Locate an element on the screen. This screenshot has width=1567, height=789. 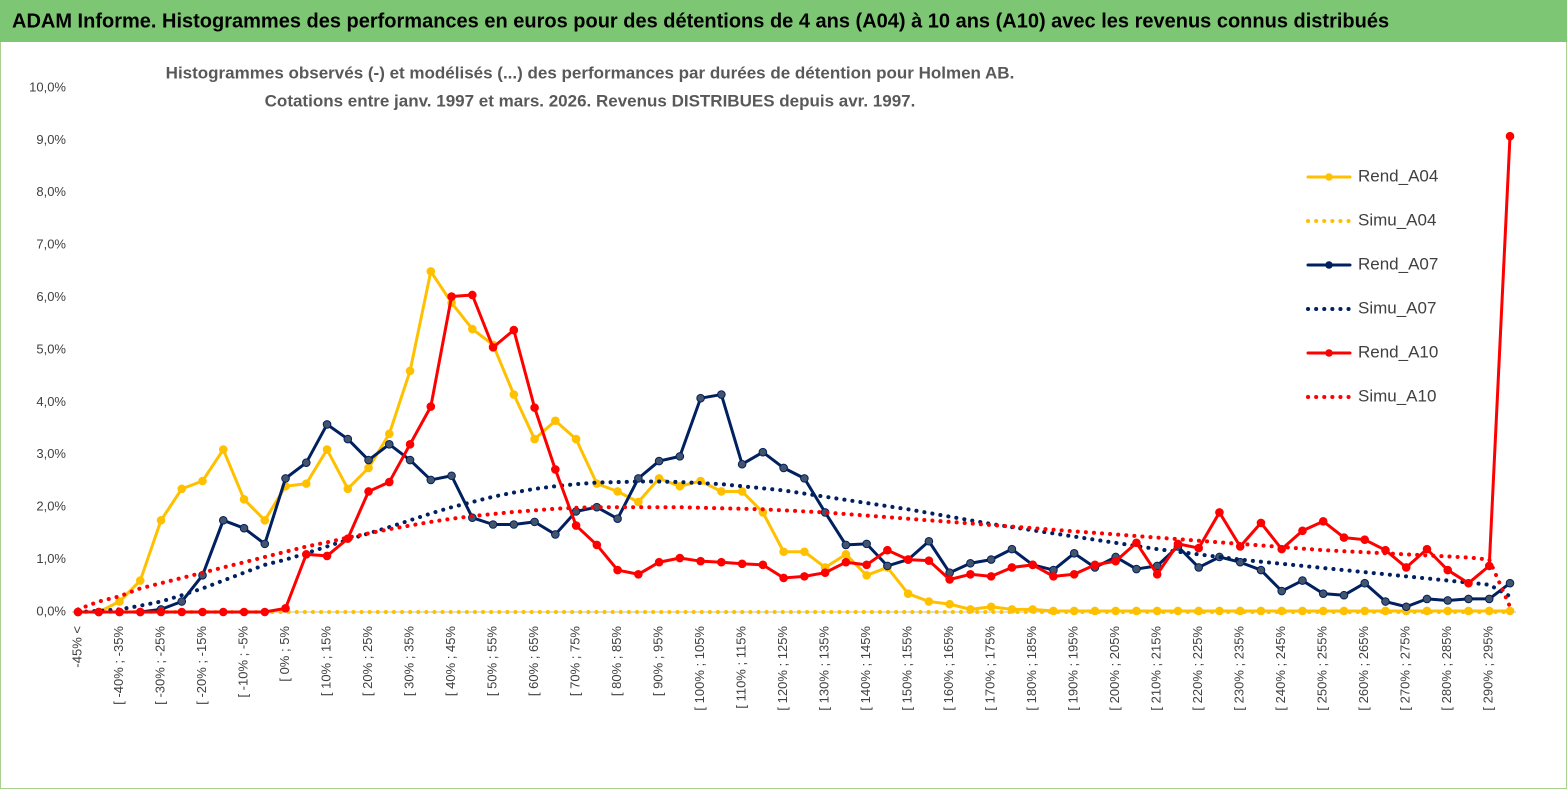
x-tick-label: [ -30% ; -25% is located at coordinates (159, 665).